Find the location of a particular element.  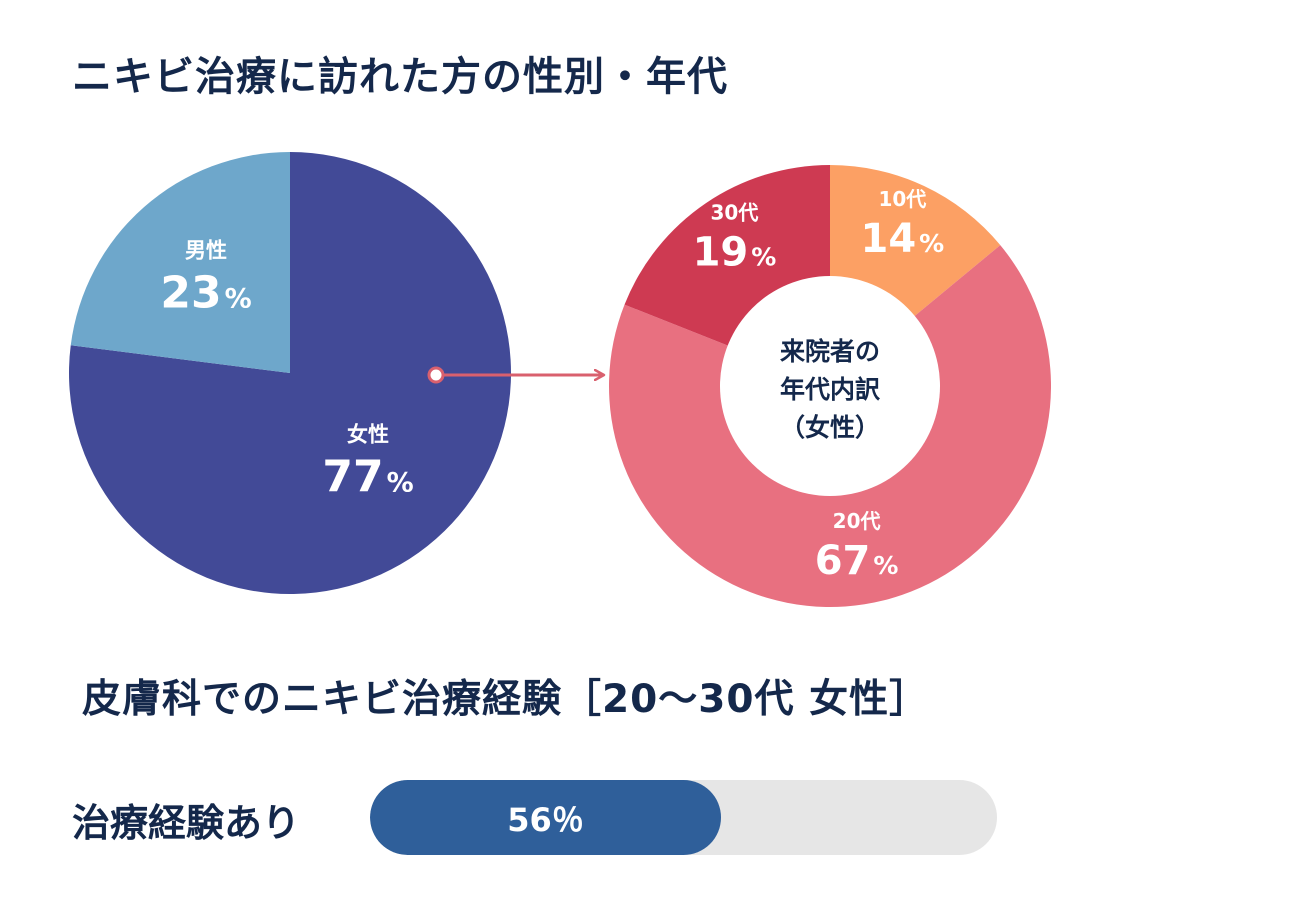

age-donut-center-label-line: 年代内訳 is located at coordinates (830, 389).